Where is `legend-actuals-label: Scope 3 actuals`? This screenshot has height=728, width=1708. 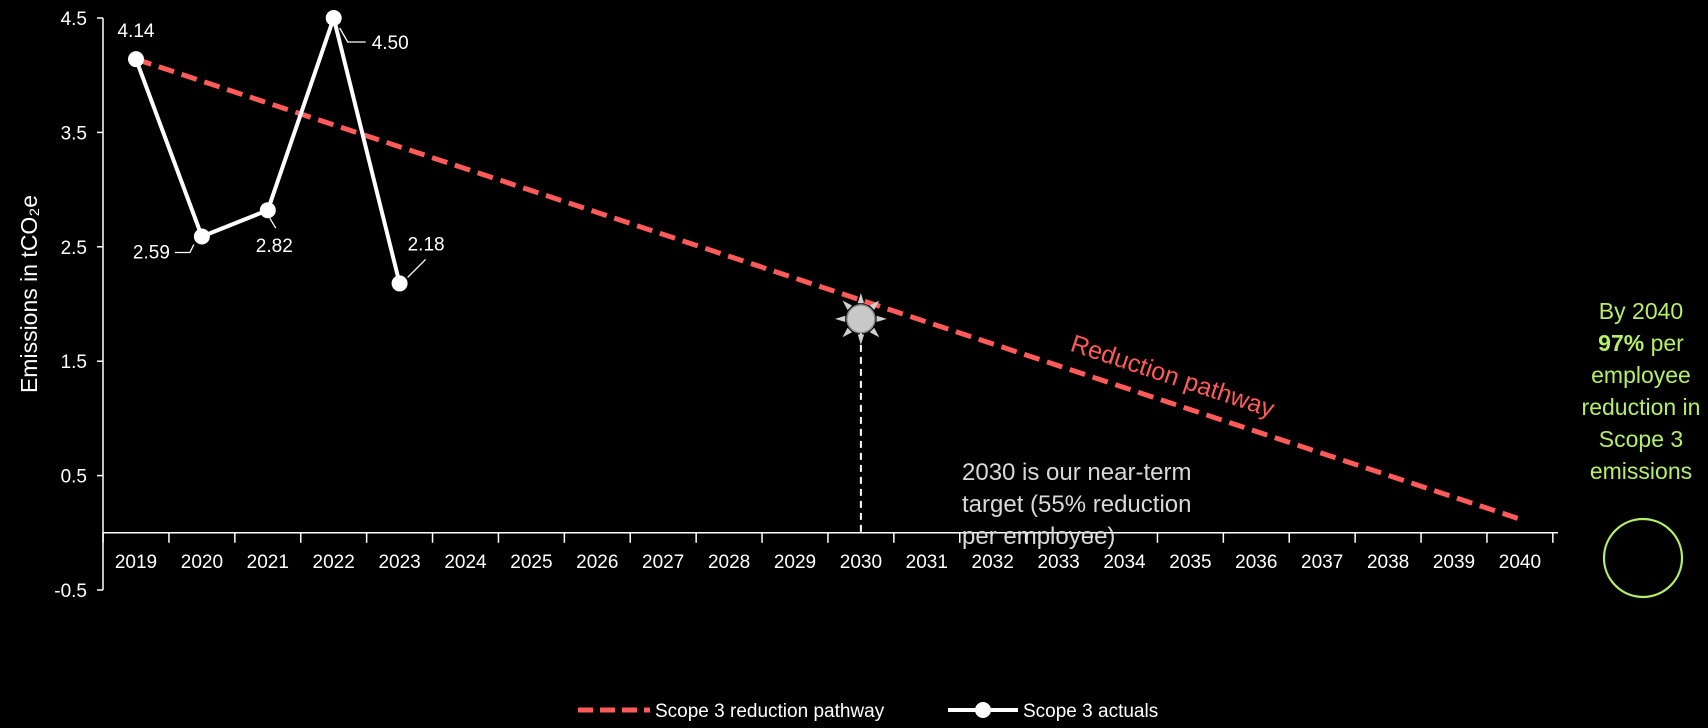
legend-actuals-label: Scope 3 actuals is located at coordinates (1090, 711).